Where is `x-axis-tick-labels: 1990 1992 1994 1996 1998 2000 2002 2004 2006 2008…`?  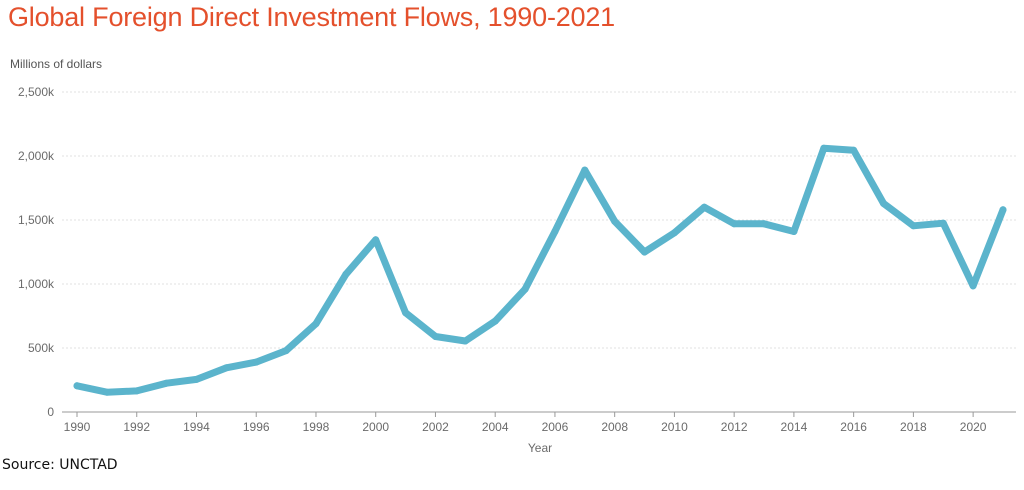
x-axis-tick-labels: 1990 1992 1994 1996 1998 2000 2002 2004 2006 2008… is located at coordinates (525, 423).